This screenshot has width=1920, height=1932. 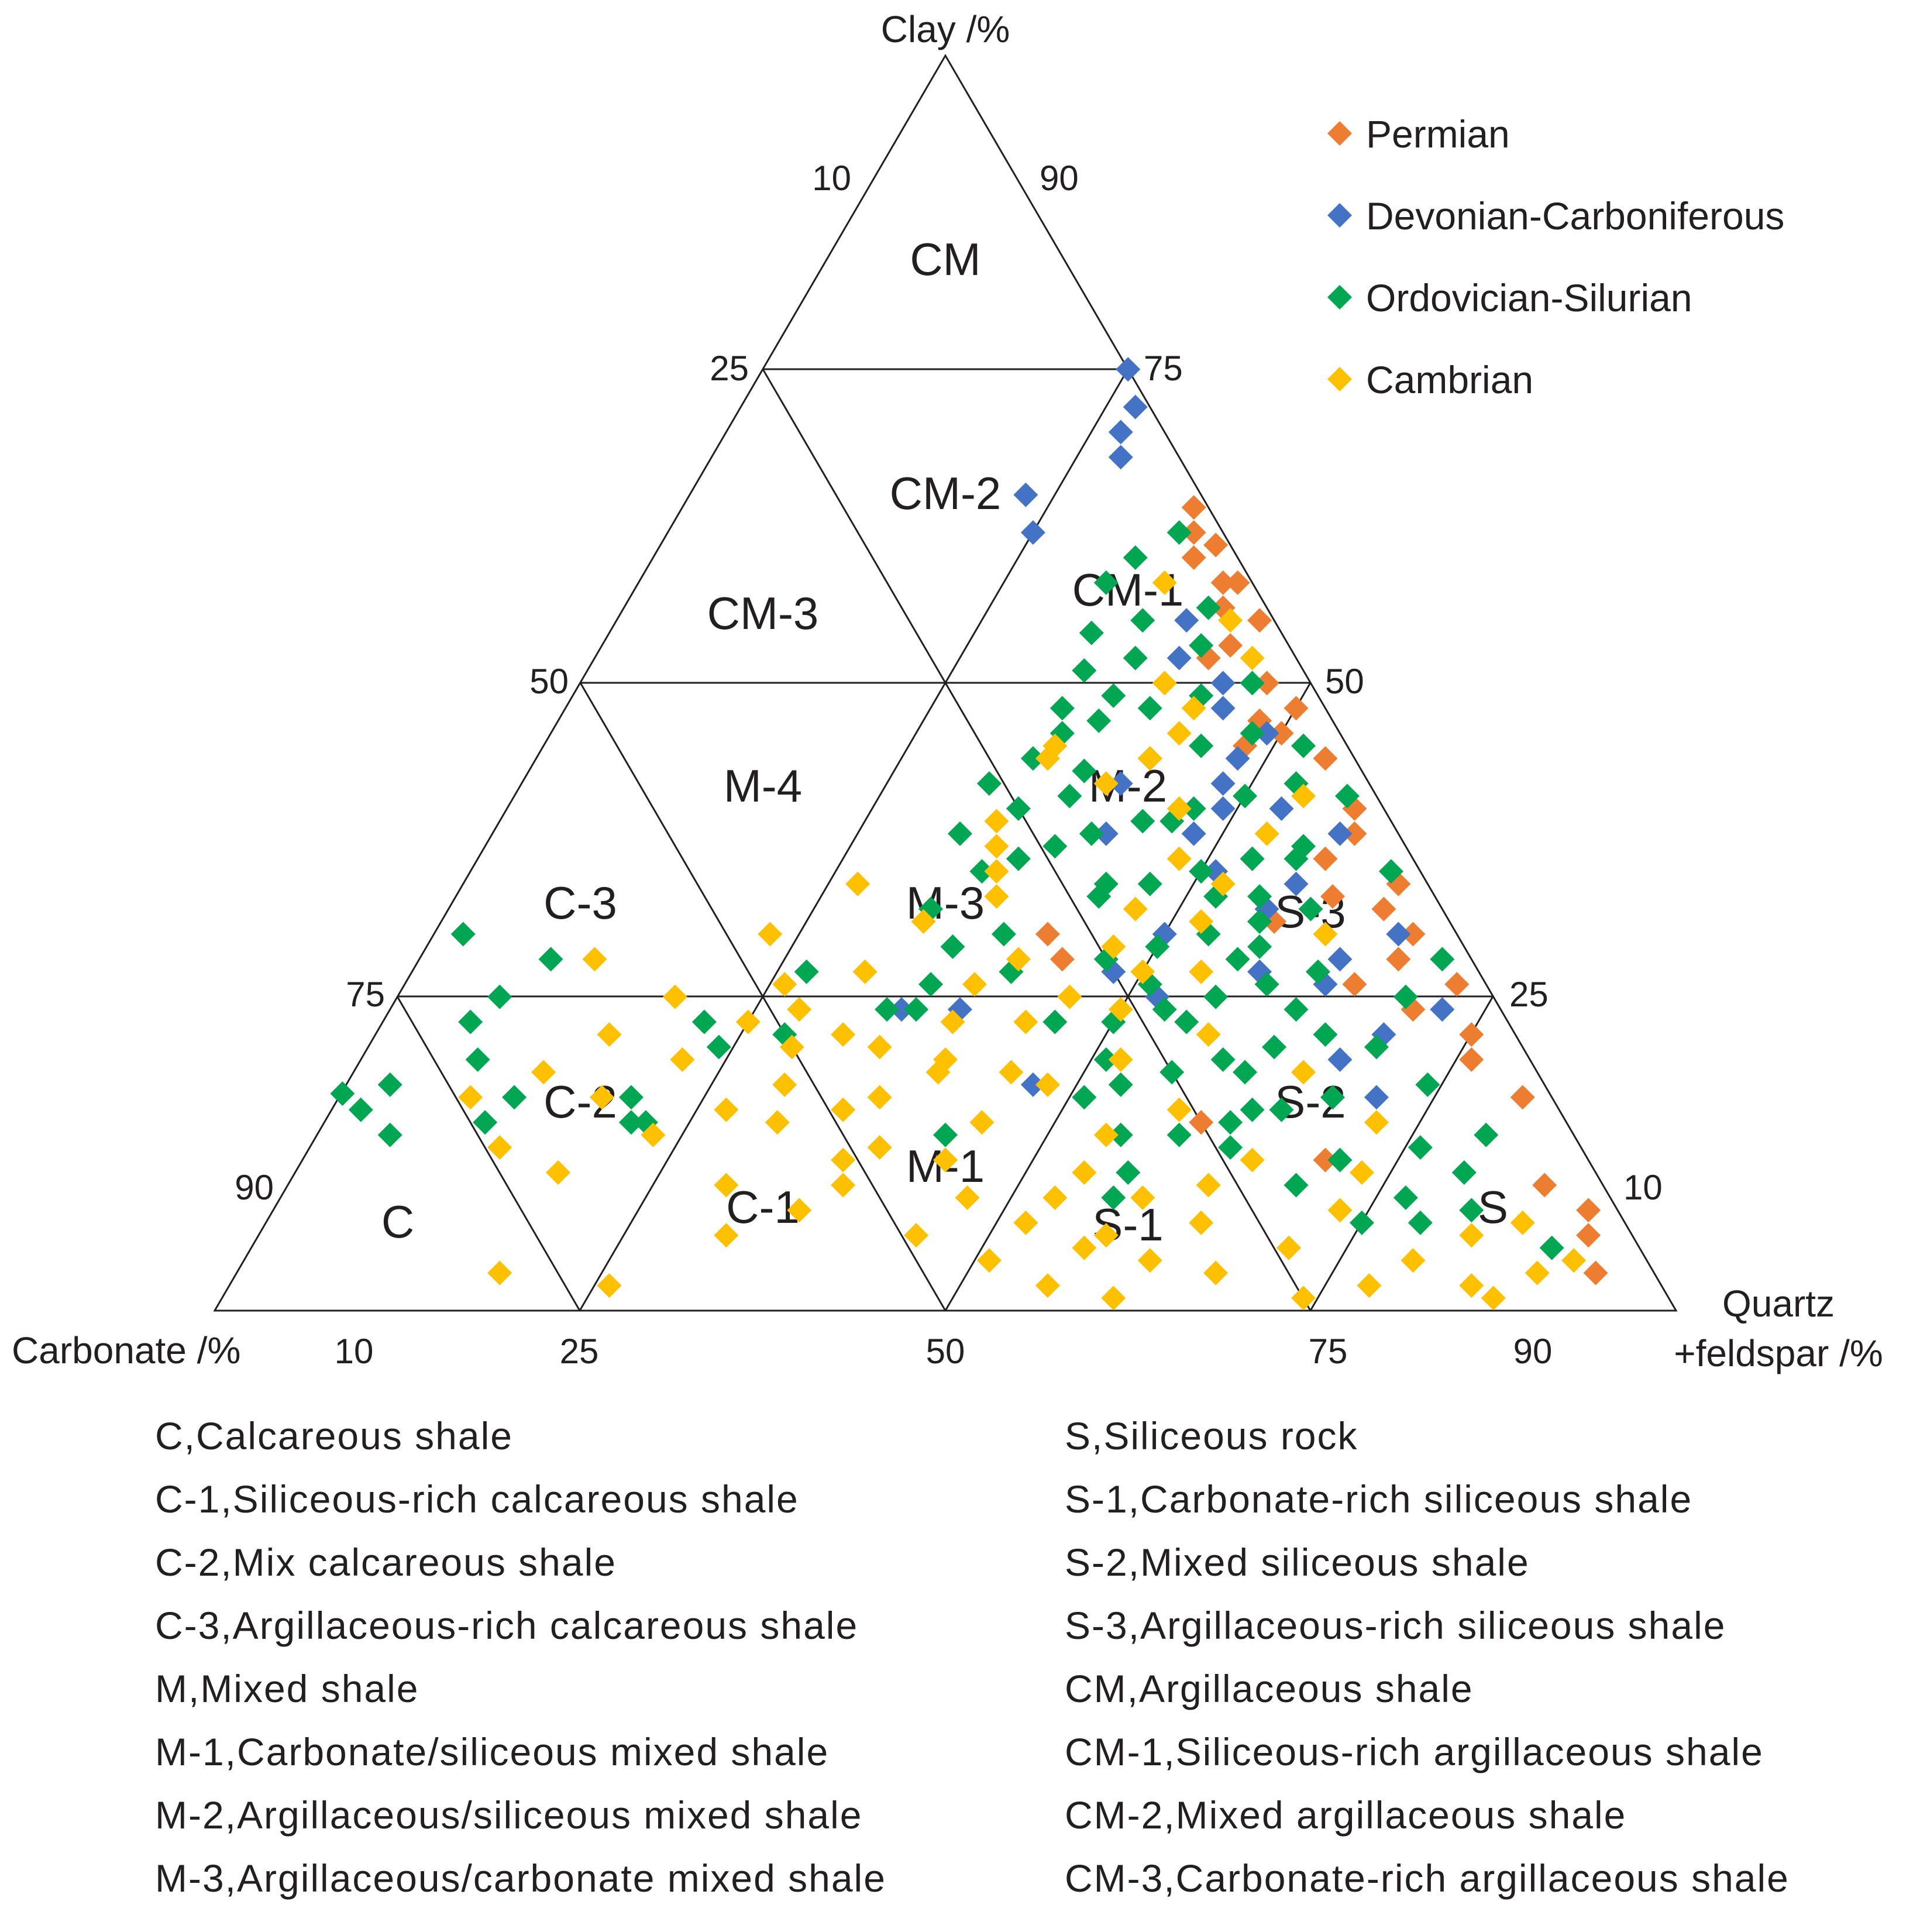 What do you see at coordinates (729, 368) in the screenshot?
I see `tick-label-left-side: 25` at bounding box center [729, 368].